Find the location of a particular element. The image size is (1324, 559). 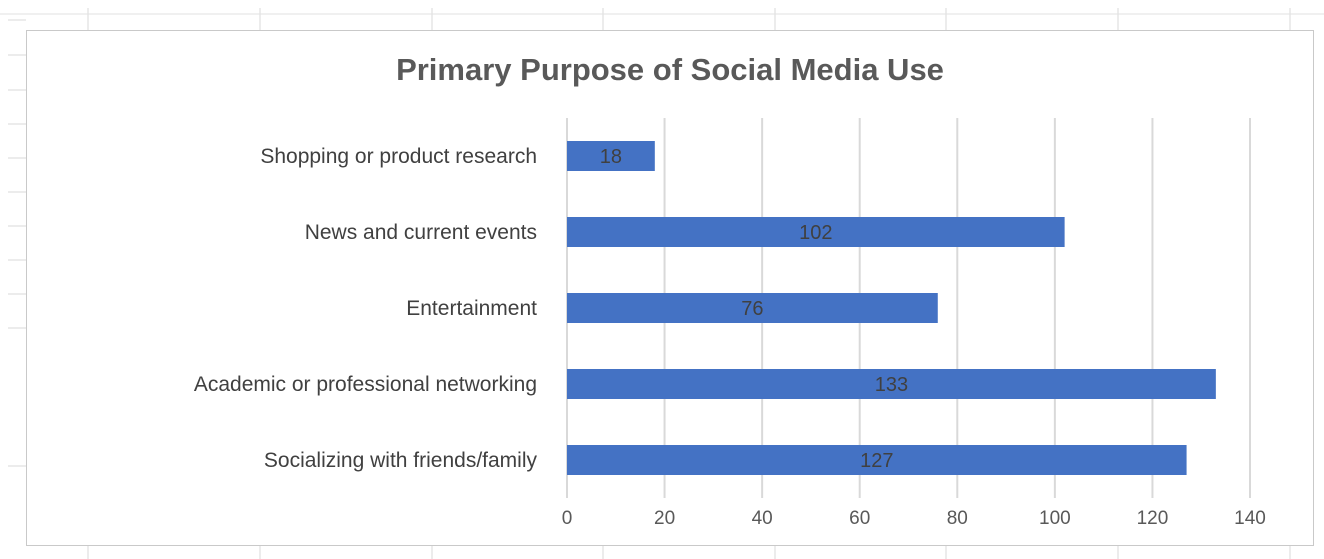

bar-data-label: 133 is located at coordinates (891, 385).